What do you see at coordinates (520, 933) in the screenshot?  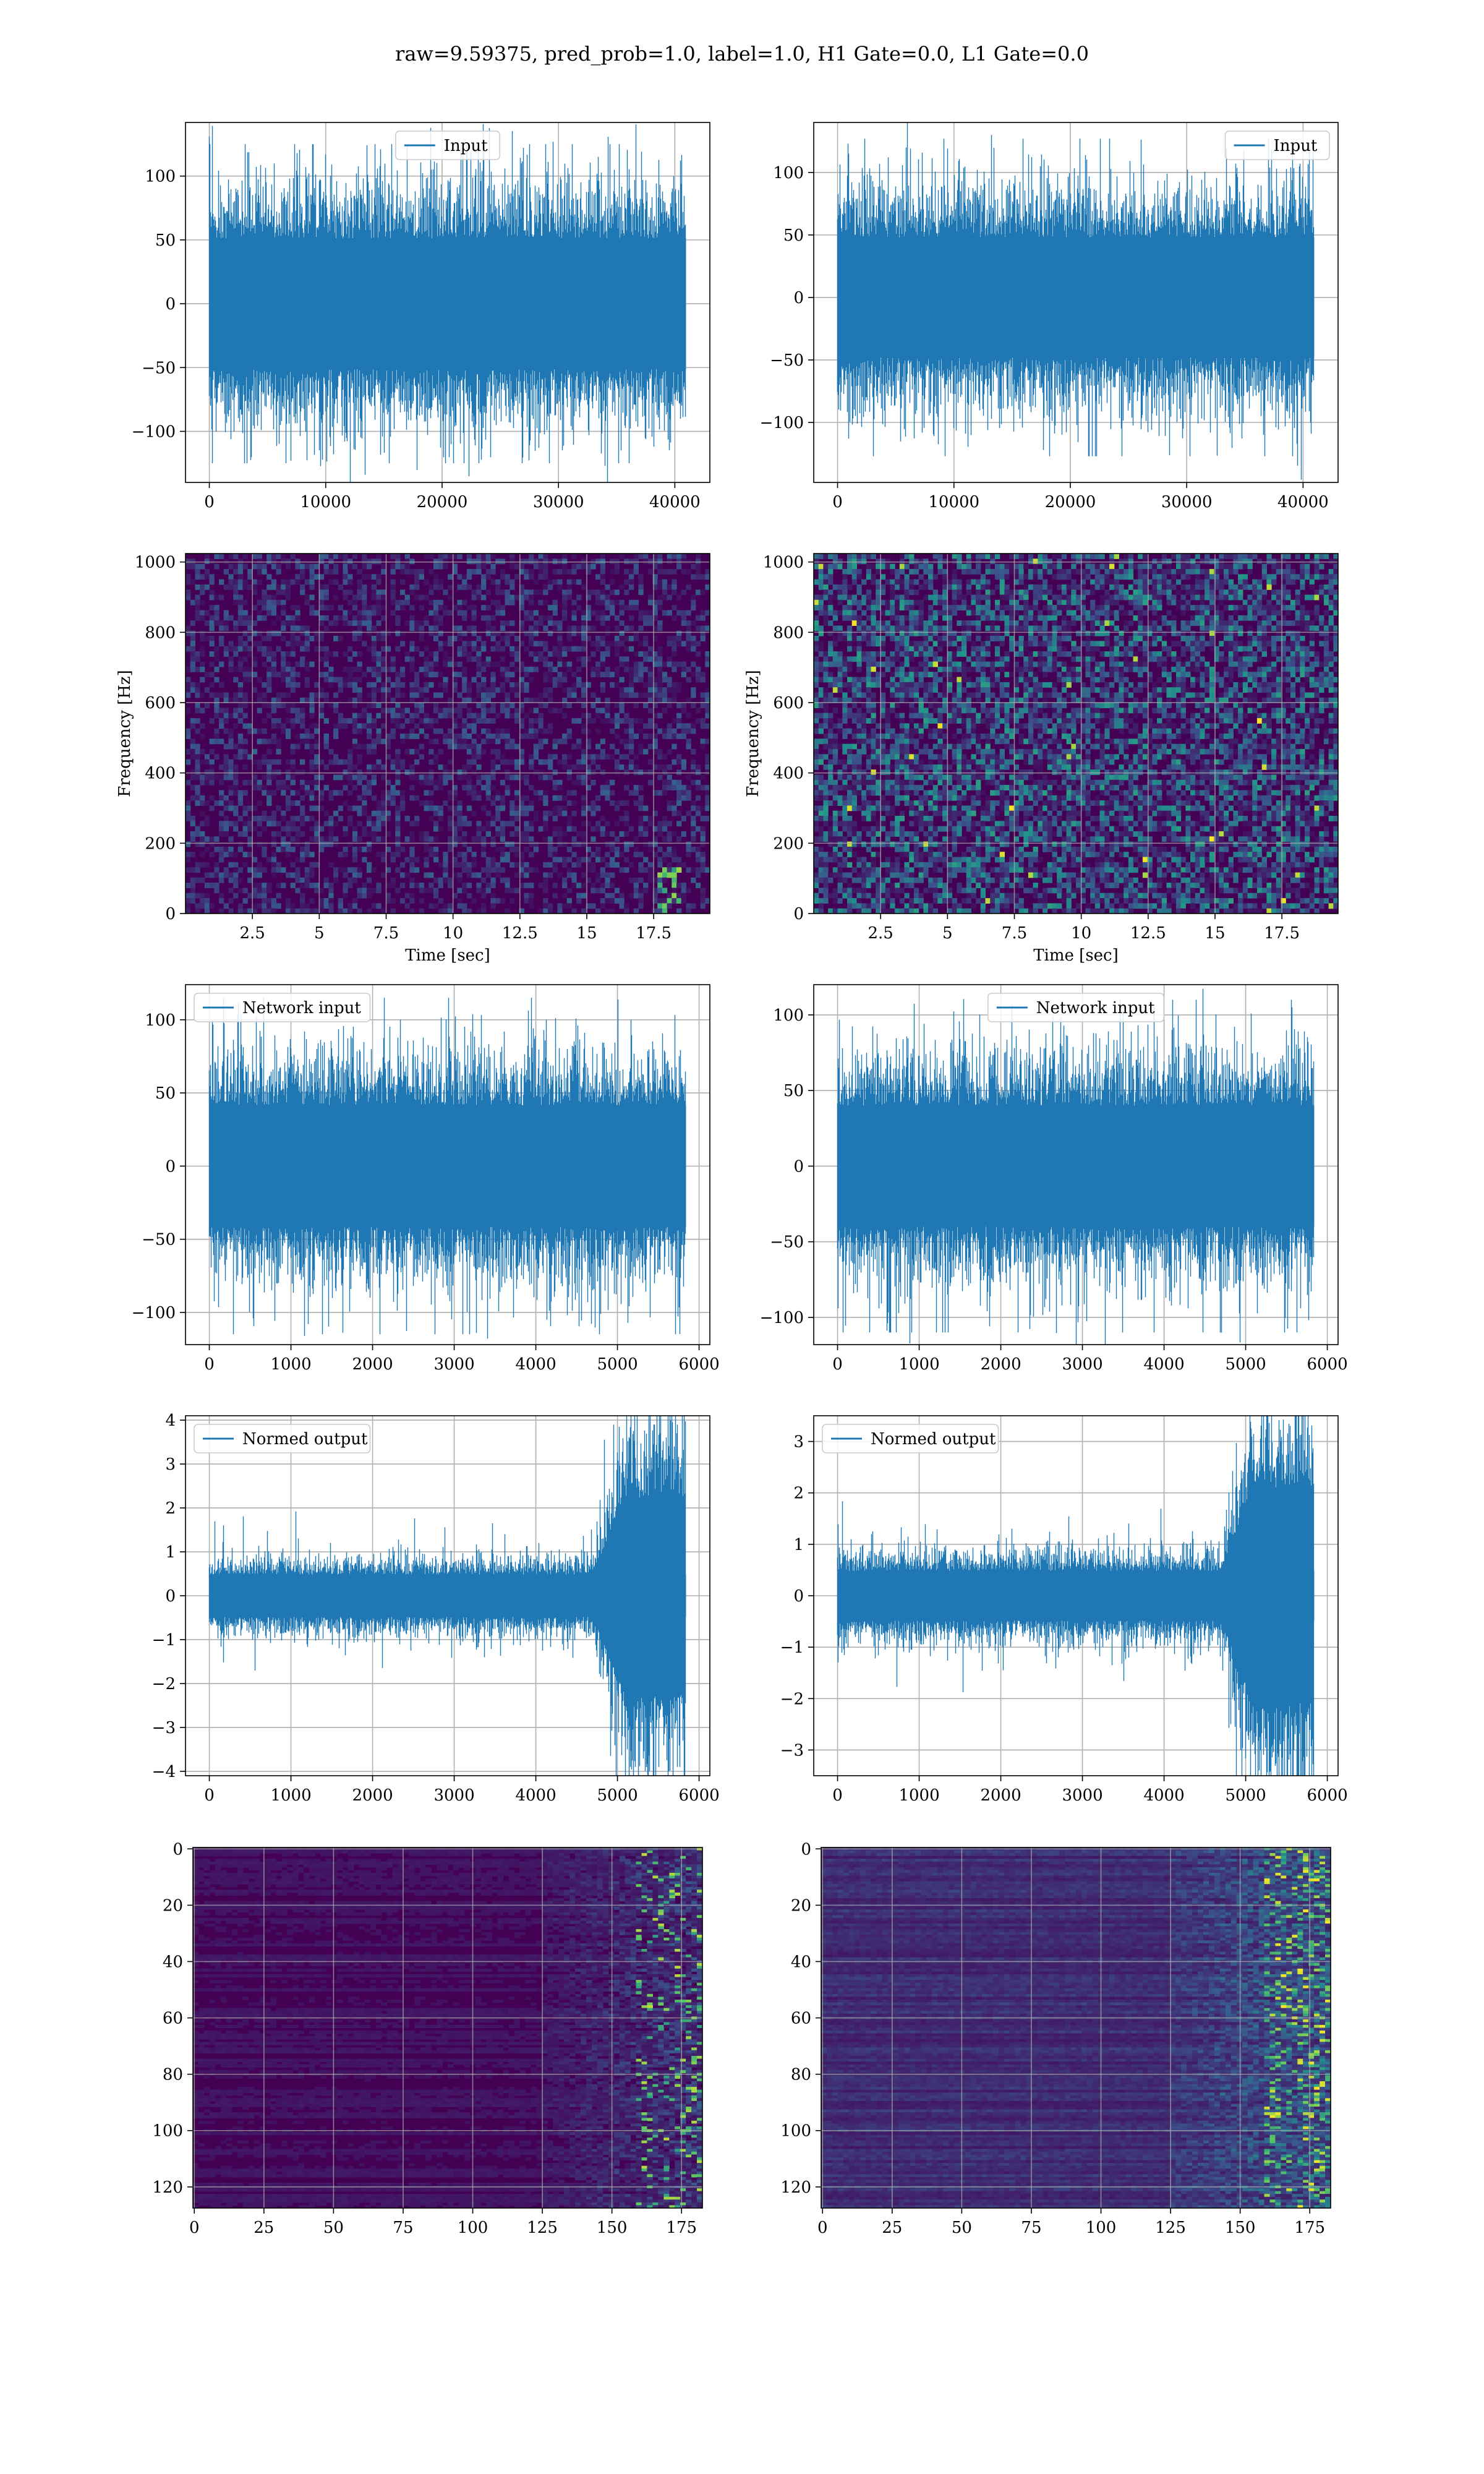 I see `x-tick-label: 12.5` at bounding box center [520, 933].